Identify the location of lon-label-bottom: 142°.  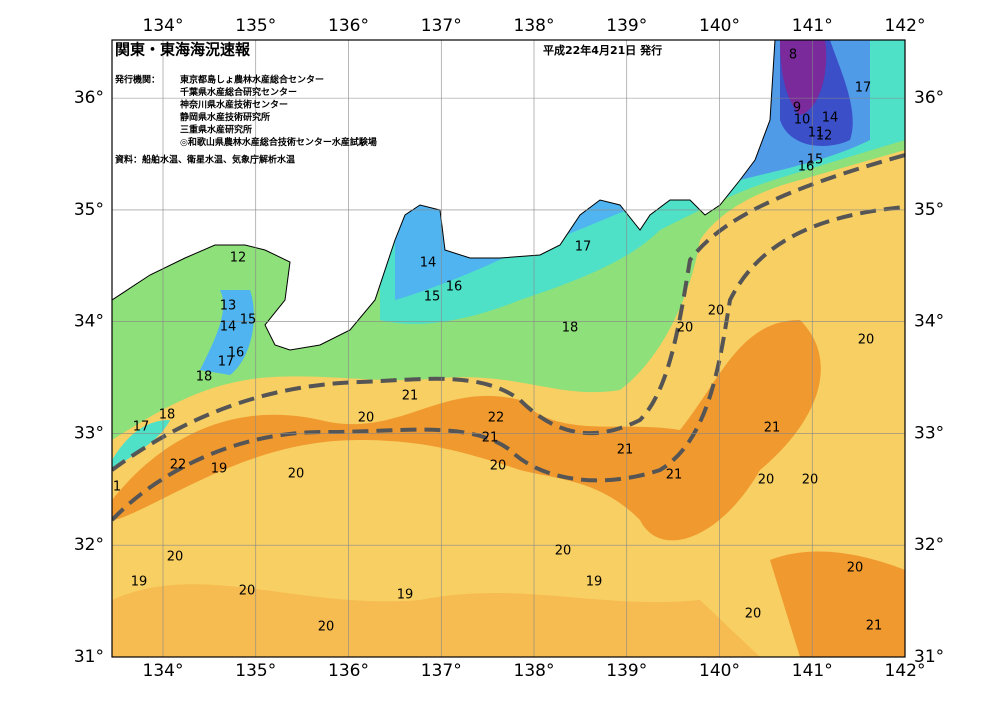
(905, 671).